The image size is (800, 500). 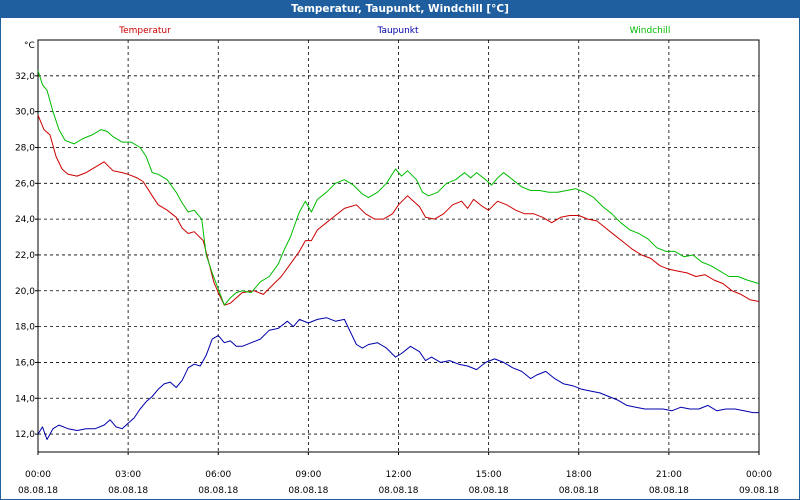 I want to click on chart-title: Temperatur, Taupunkt, Windchill [°C], so click(x=400, y=9).